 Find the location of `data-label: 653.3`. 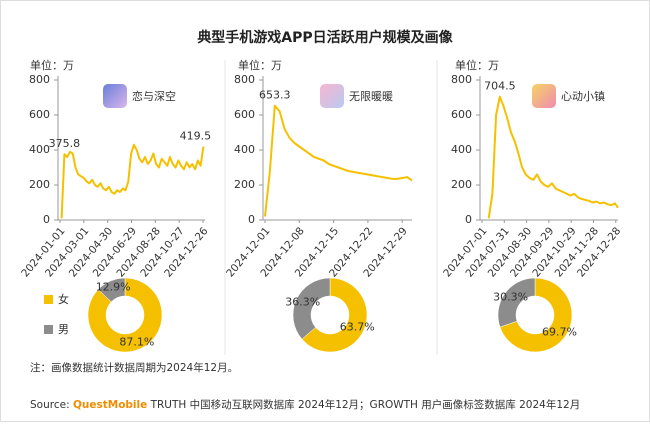

data-label: 653.3 is located at coordinates (275, 95).